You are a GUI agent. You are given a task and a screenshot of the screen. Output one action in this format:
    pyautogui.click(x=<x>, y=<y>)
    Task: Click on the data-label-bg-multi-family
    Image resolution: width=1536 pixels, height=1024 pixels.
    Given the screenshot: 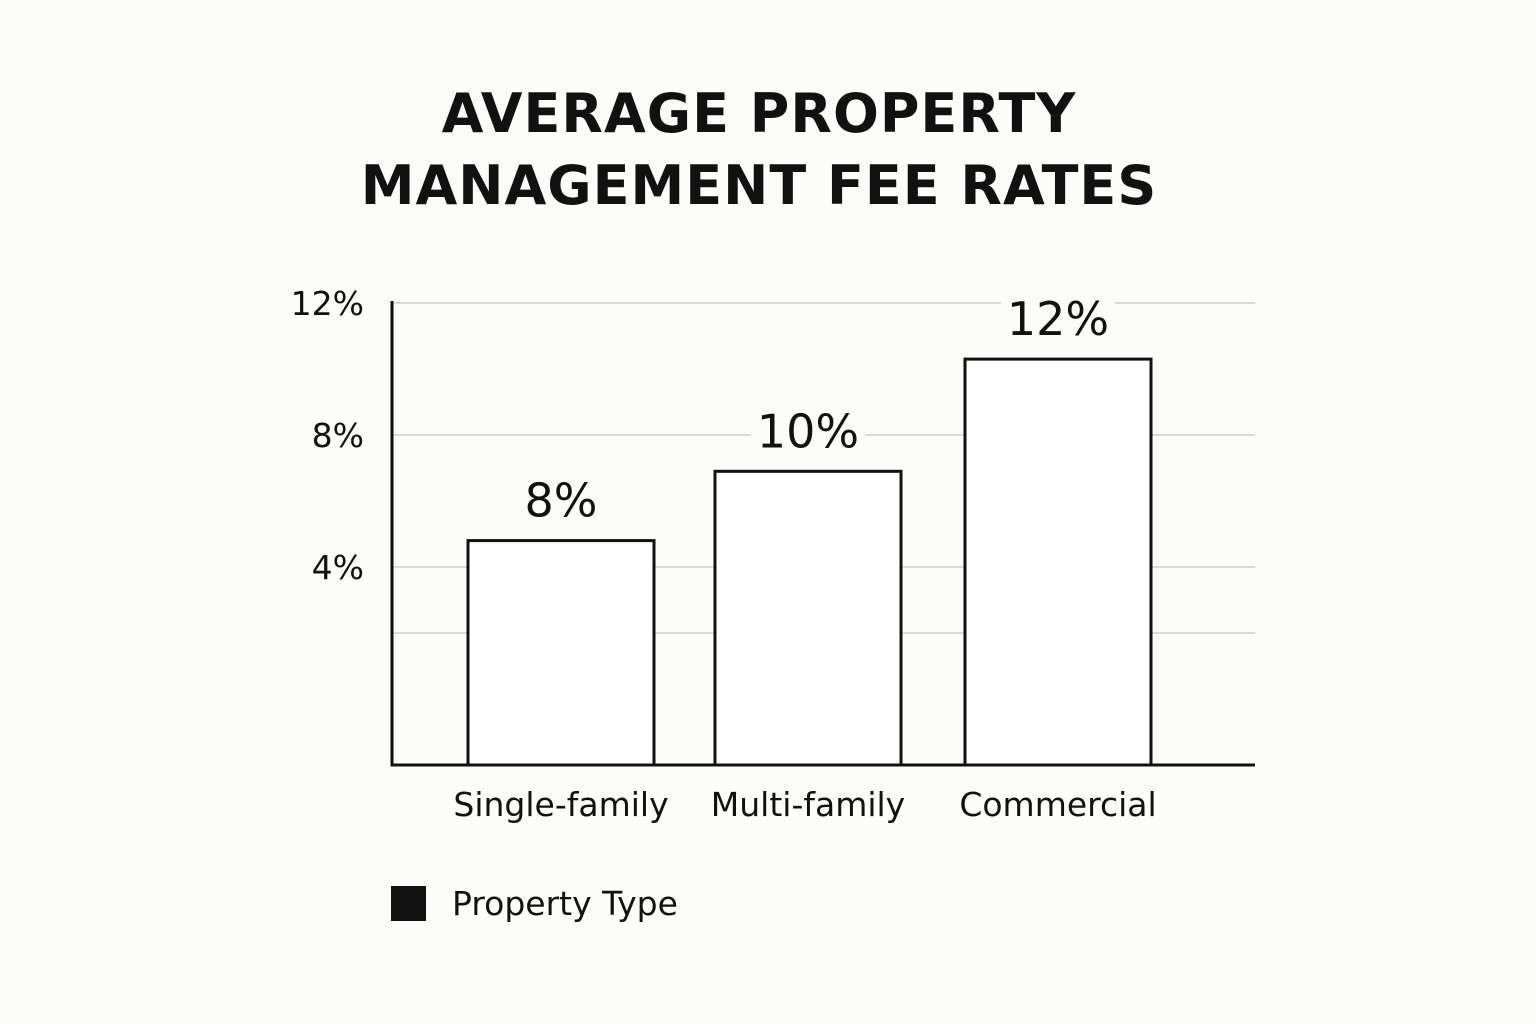 What is the action you would take?
    pyautogui.click(x=808, y=430)
    